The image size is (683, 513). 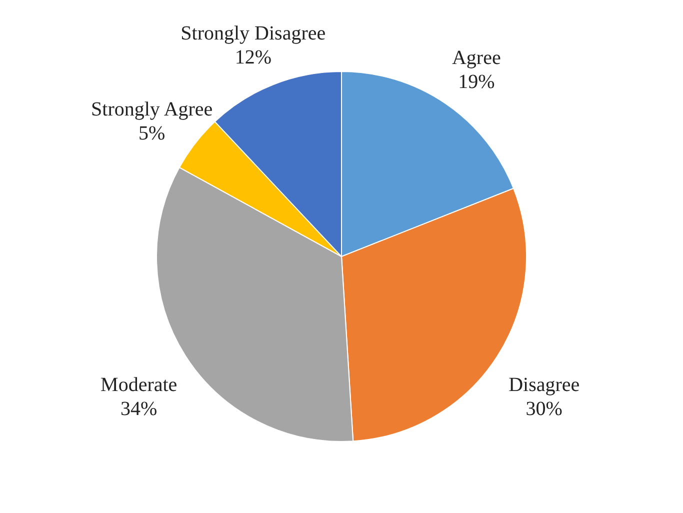 What do you see at coordinates (139, 409) in the screenshot?
I see `data-label: 34%` at bounding box center [139, 409].